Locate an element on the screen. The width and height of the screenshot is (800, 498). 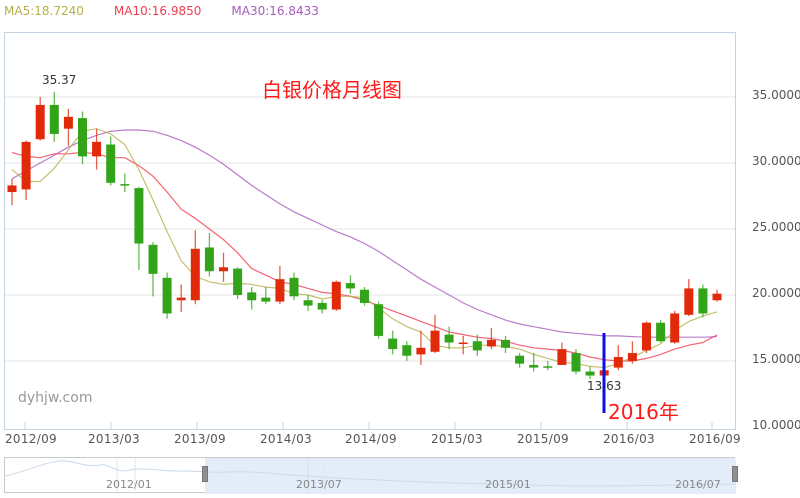
nav-label-0: 2012/01 is located at coordinates (129, 484).